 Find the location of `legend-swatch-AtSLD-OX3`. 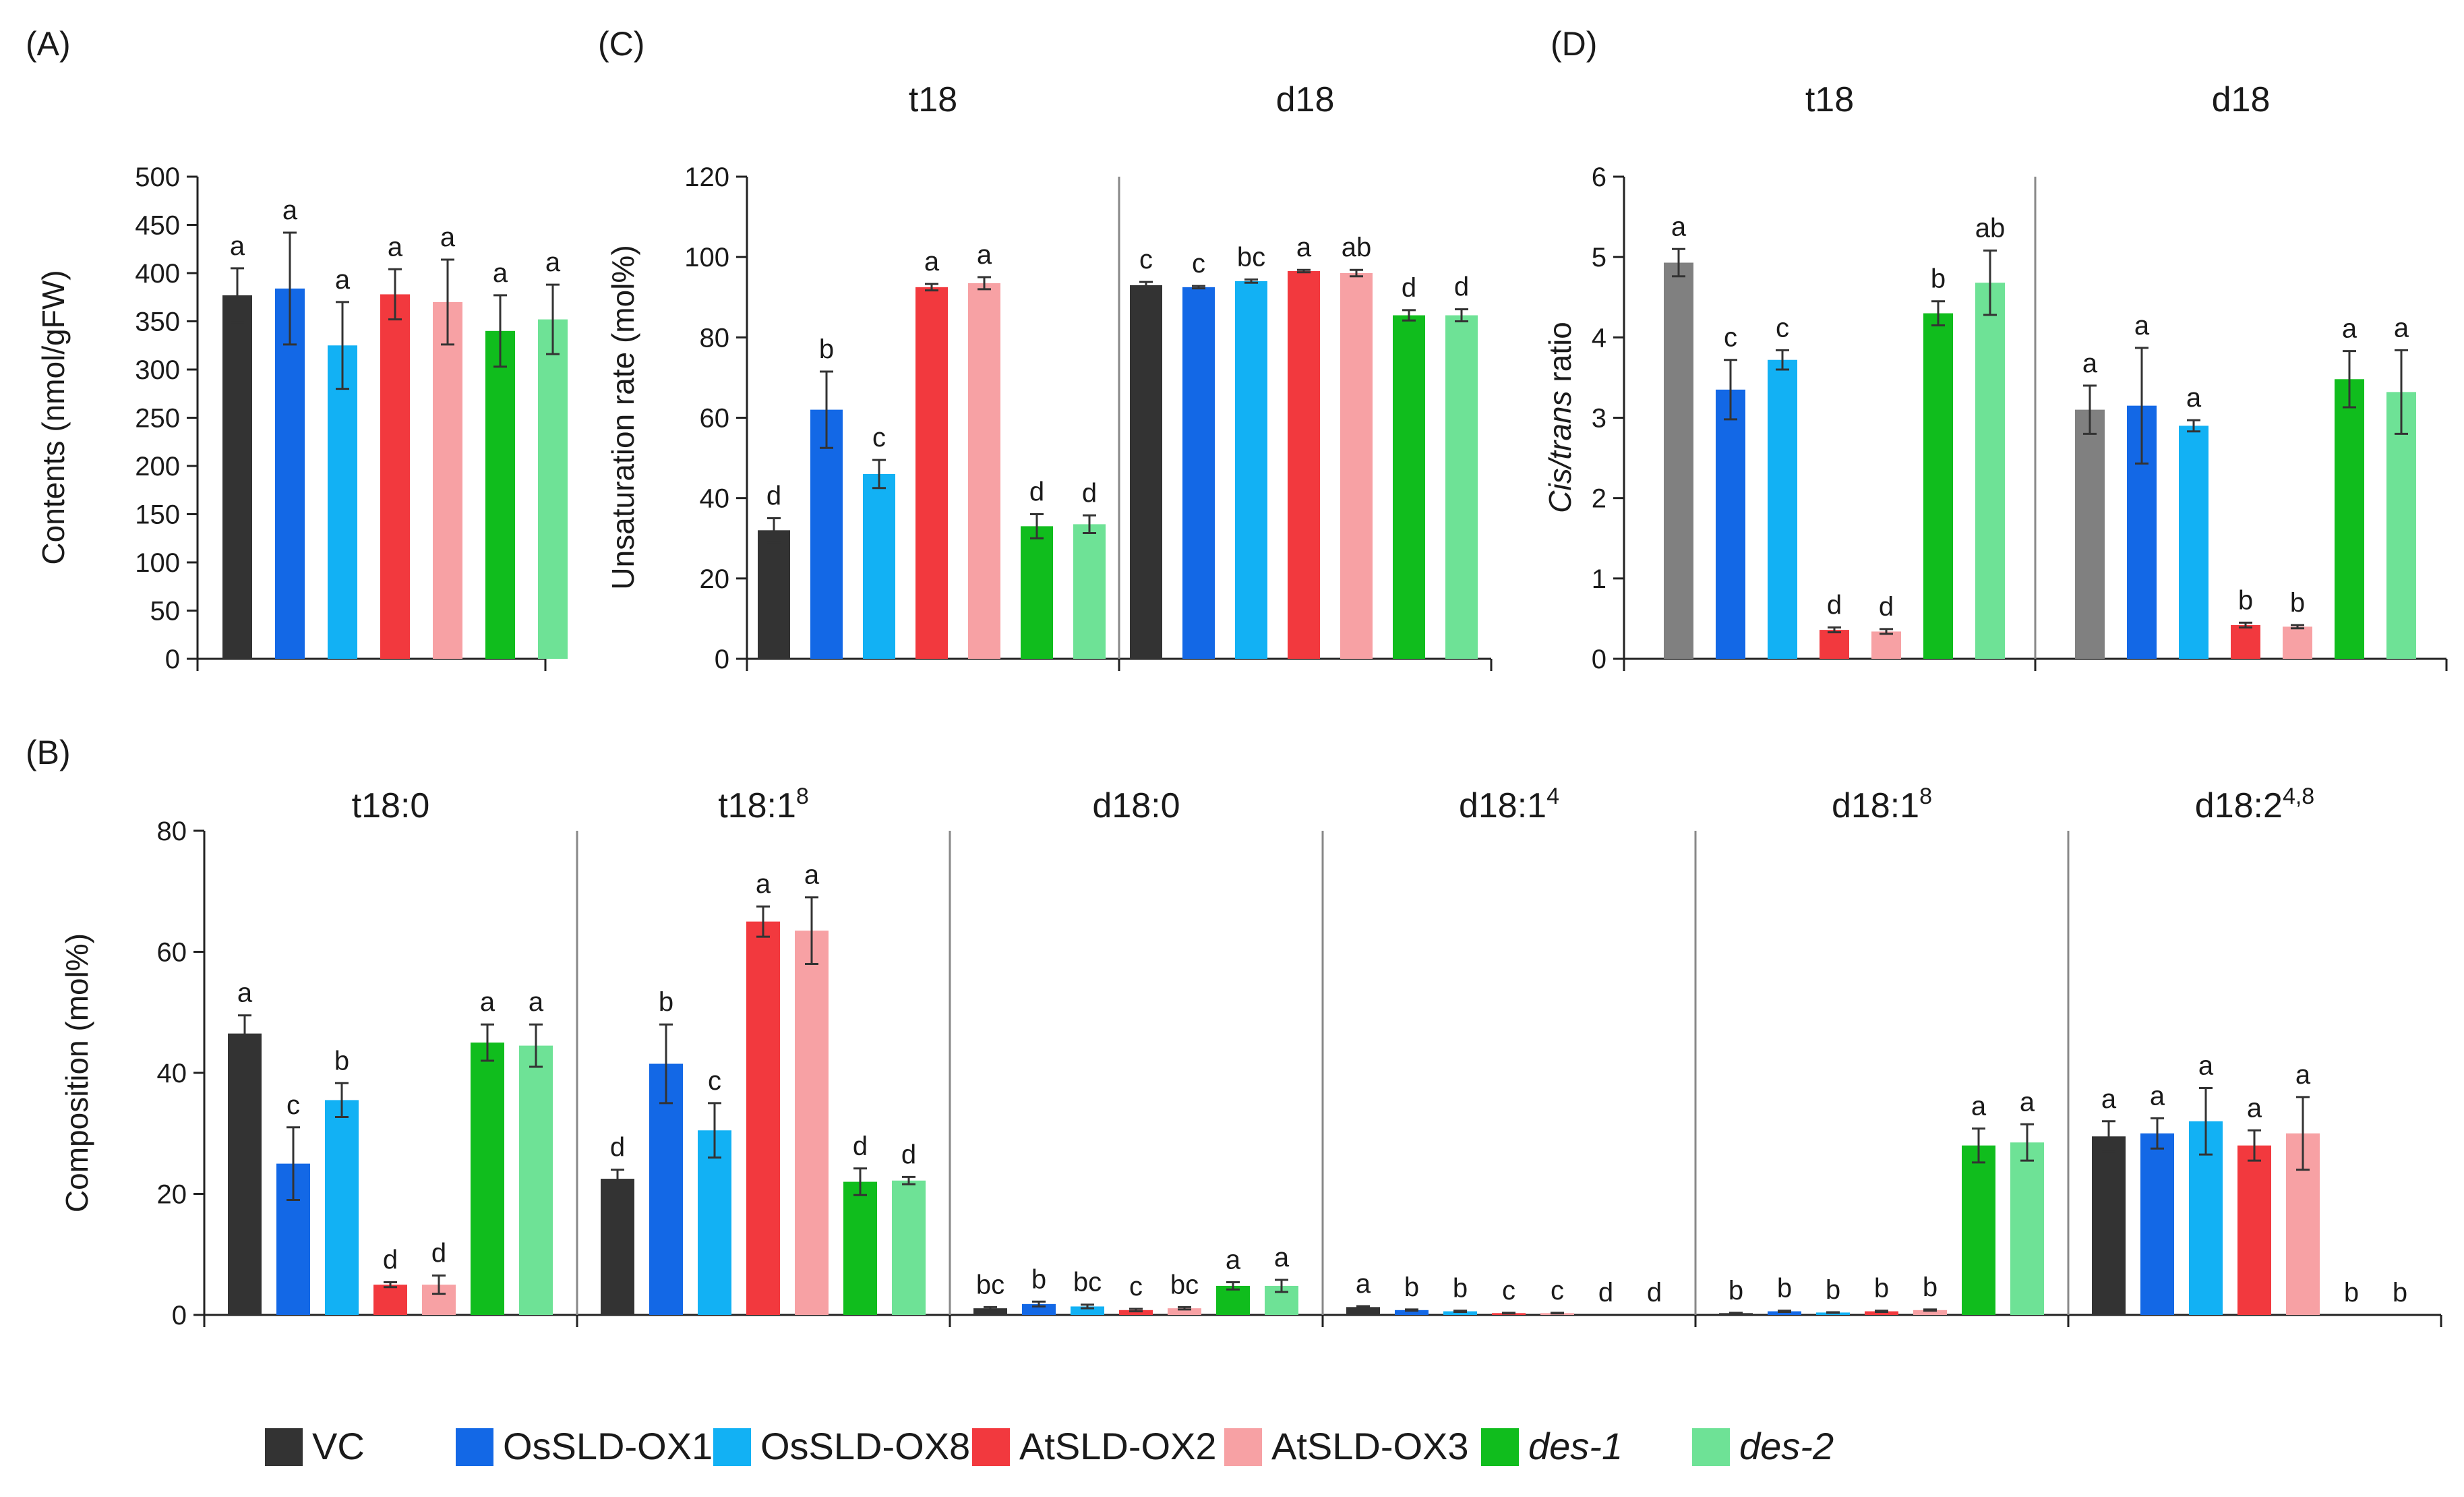

legend-swatch-AtSLD-OX3 is located at coordinates (1243, 1447).